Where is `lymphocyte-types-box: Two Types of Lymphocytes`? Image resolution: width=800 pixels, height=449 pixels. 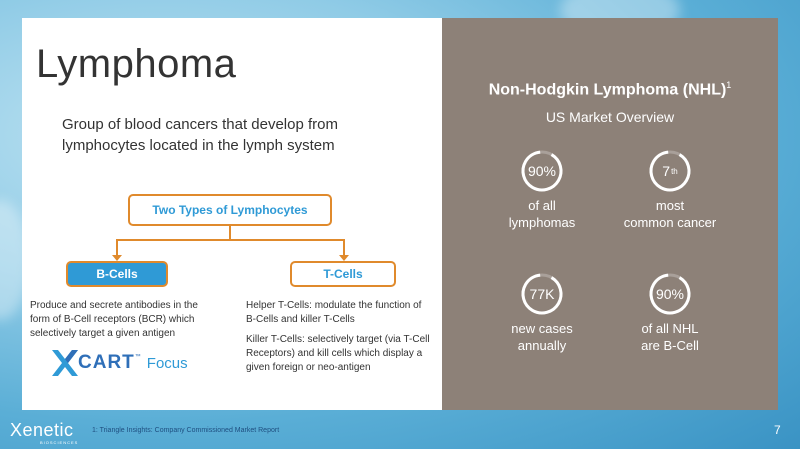 lymphocyte-types-box: Two Types of Lymphocytes is located at coordinates (230, 210).